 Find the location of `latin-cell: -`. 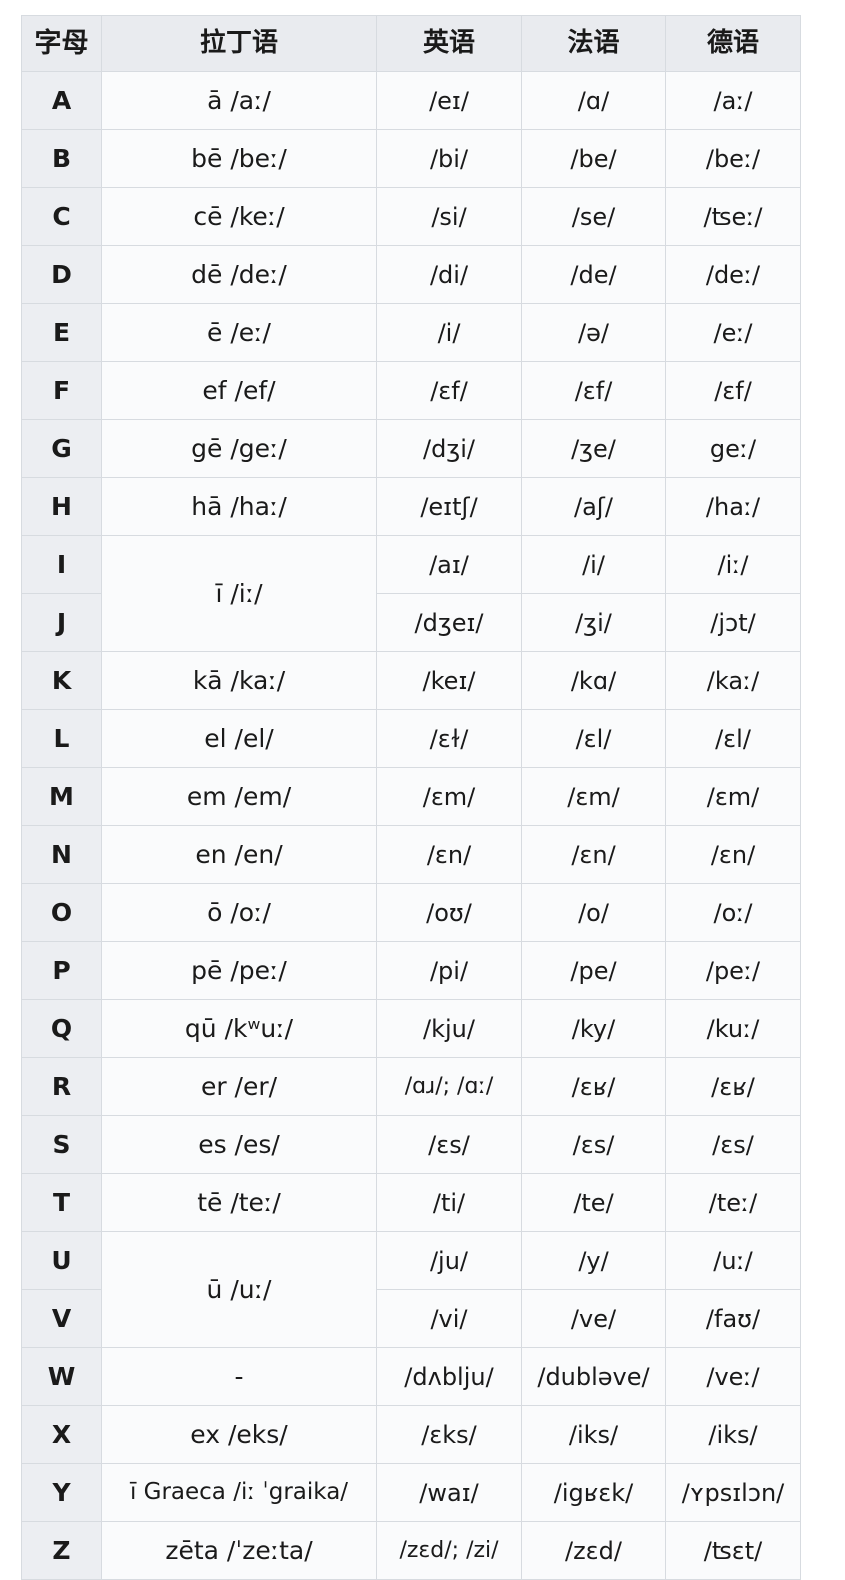

latin-cell: - is located at coordinates (239, 1376).